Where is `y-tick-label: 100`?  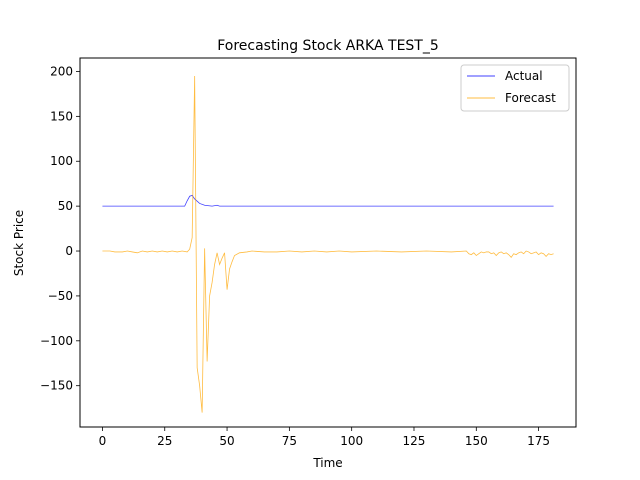
y-tick-label: 100 is located at coordinates (61, 161).